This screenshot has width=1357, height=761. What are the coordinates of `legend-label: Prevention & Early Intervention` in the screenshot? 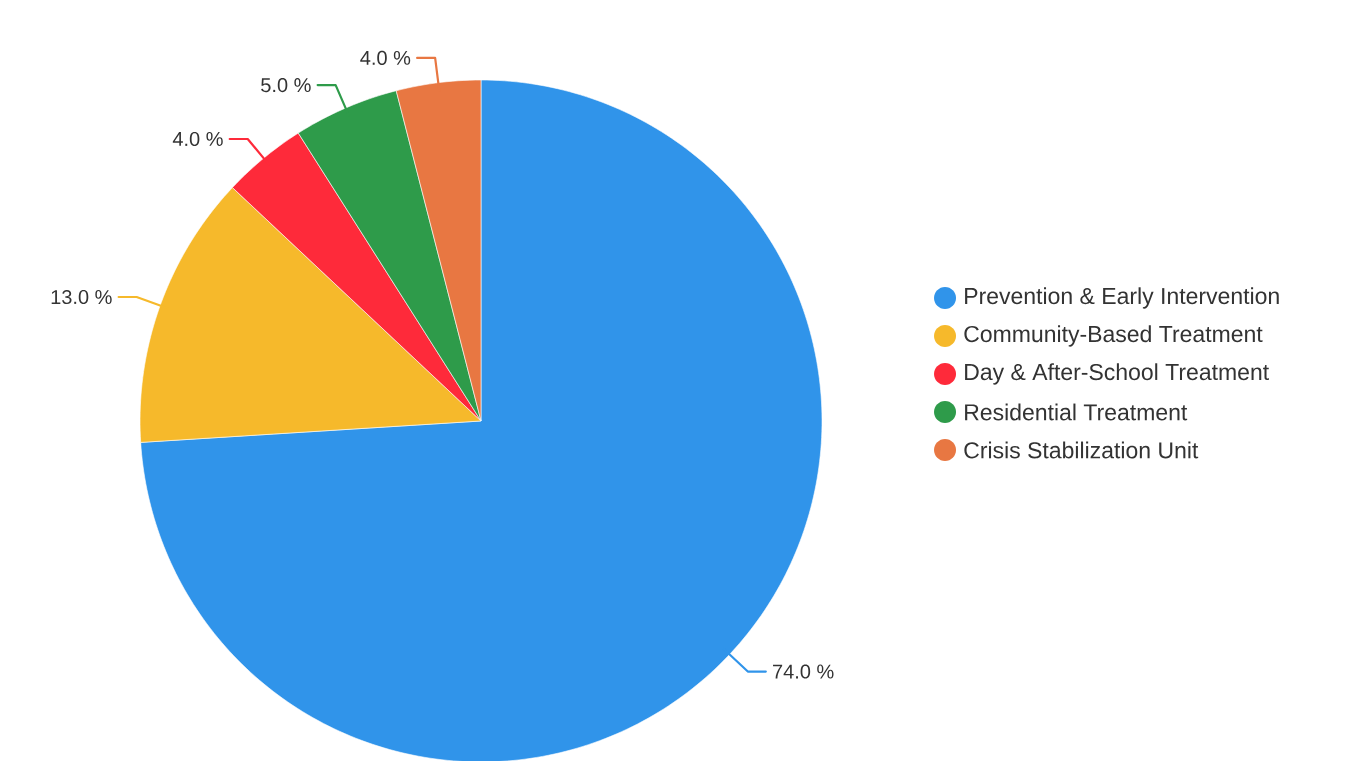 It's located at (1122, 298).